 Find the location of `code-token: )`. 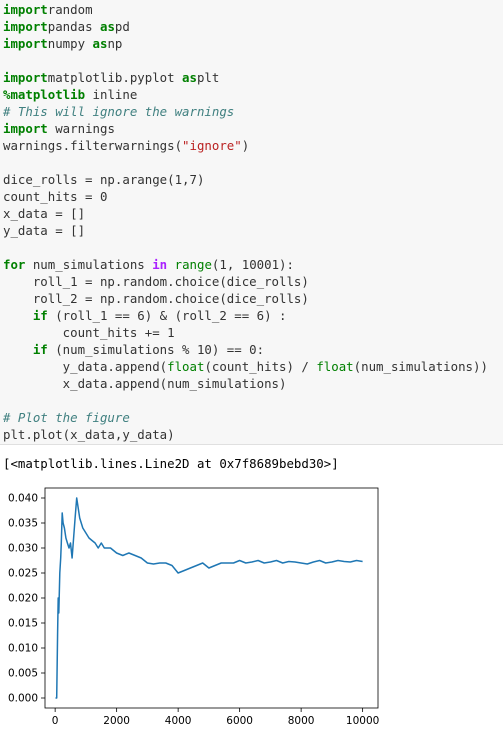

code-token: ) is located at coordinates (245, 145).